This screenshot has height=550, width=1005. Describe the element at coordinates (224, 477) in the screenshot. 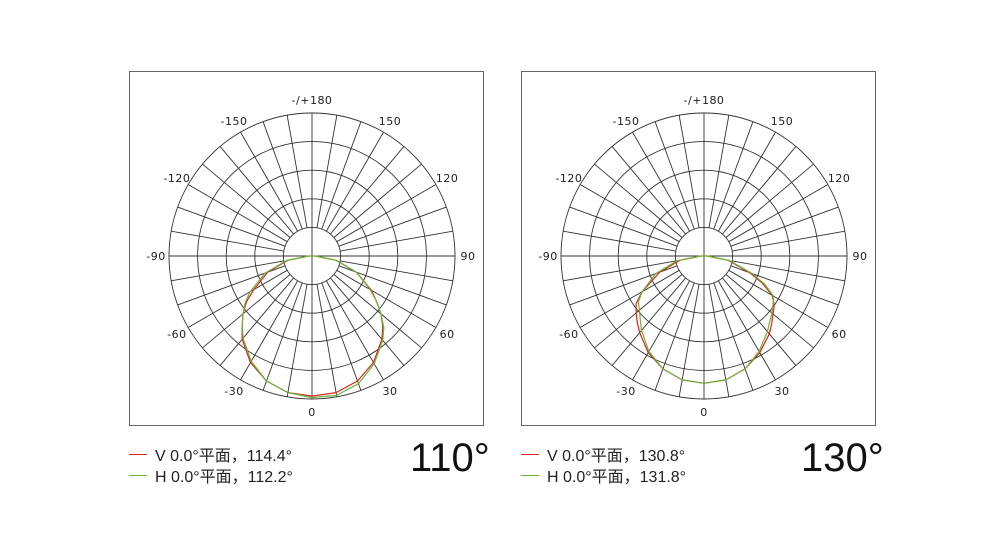

I see `legend-label: H 0.0°平面，112.2°` at that location.